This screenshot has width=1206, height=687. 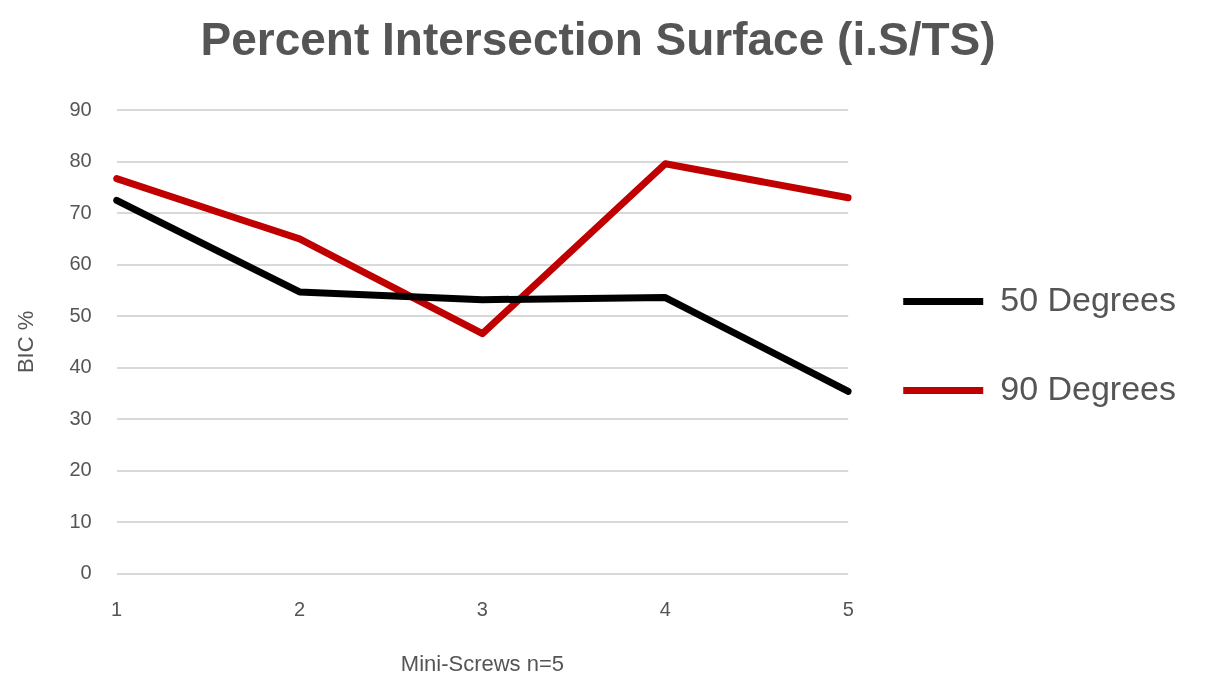 I want to click on x-tick-label: 2, so click(x=299, y=609).